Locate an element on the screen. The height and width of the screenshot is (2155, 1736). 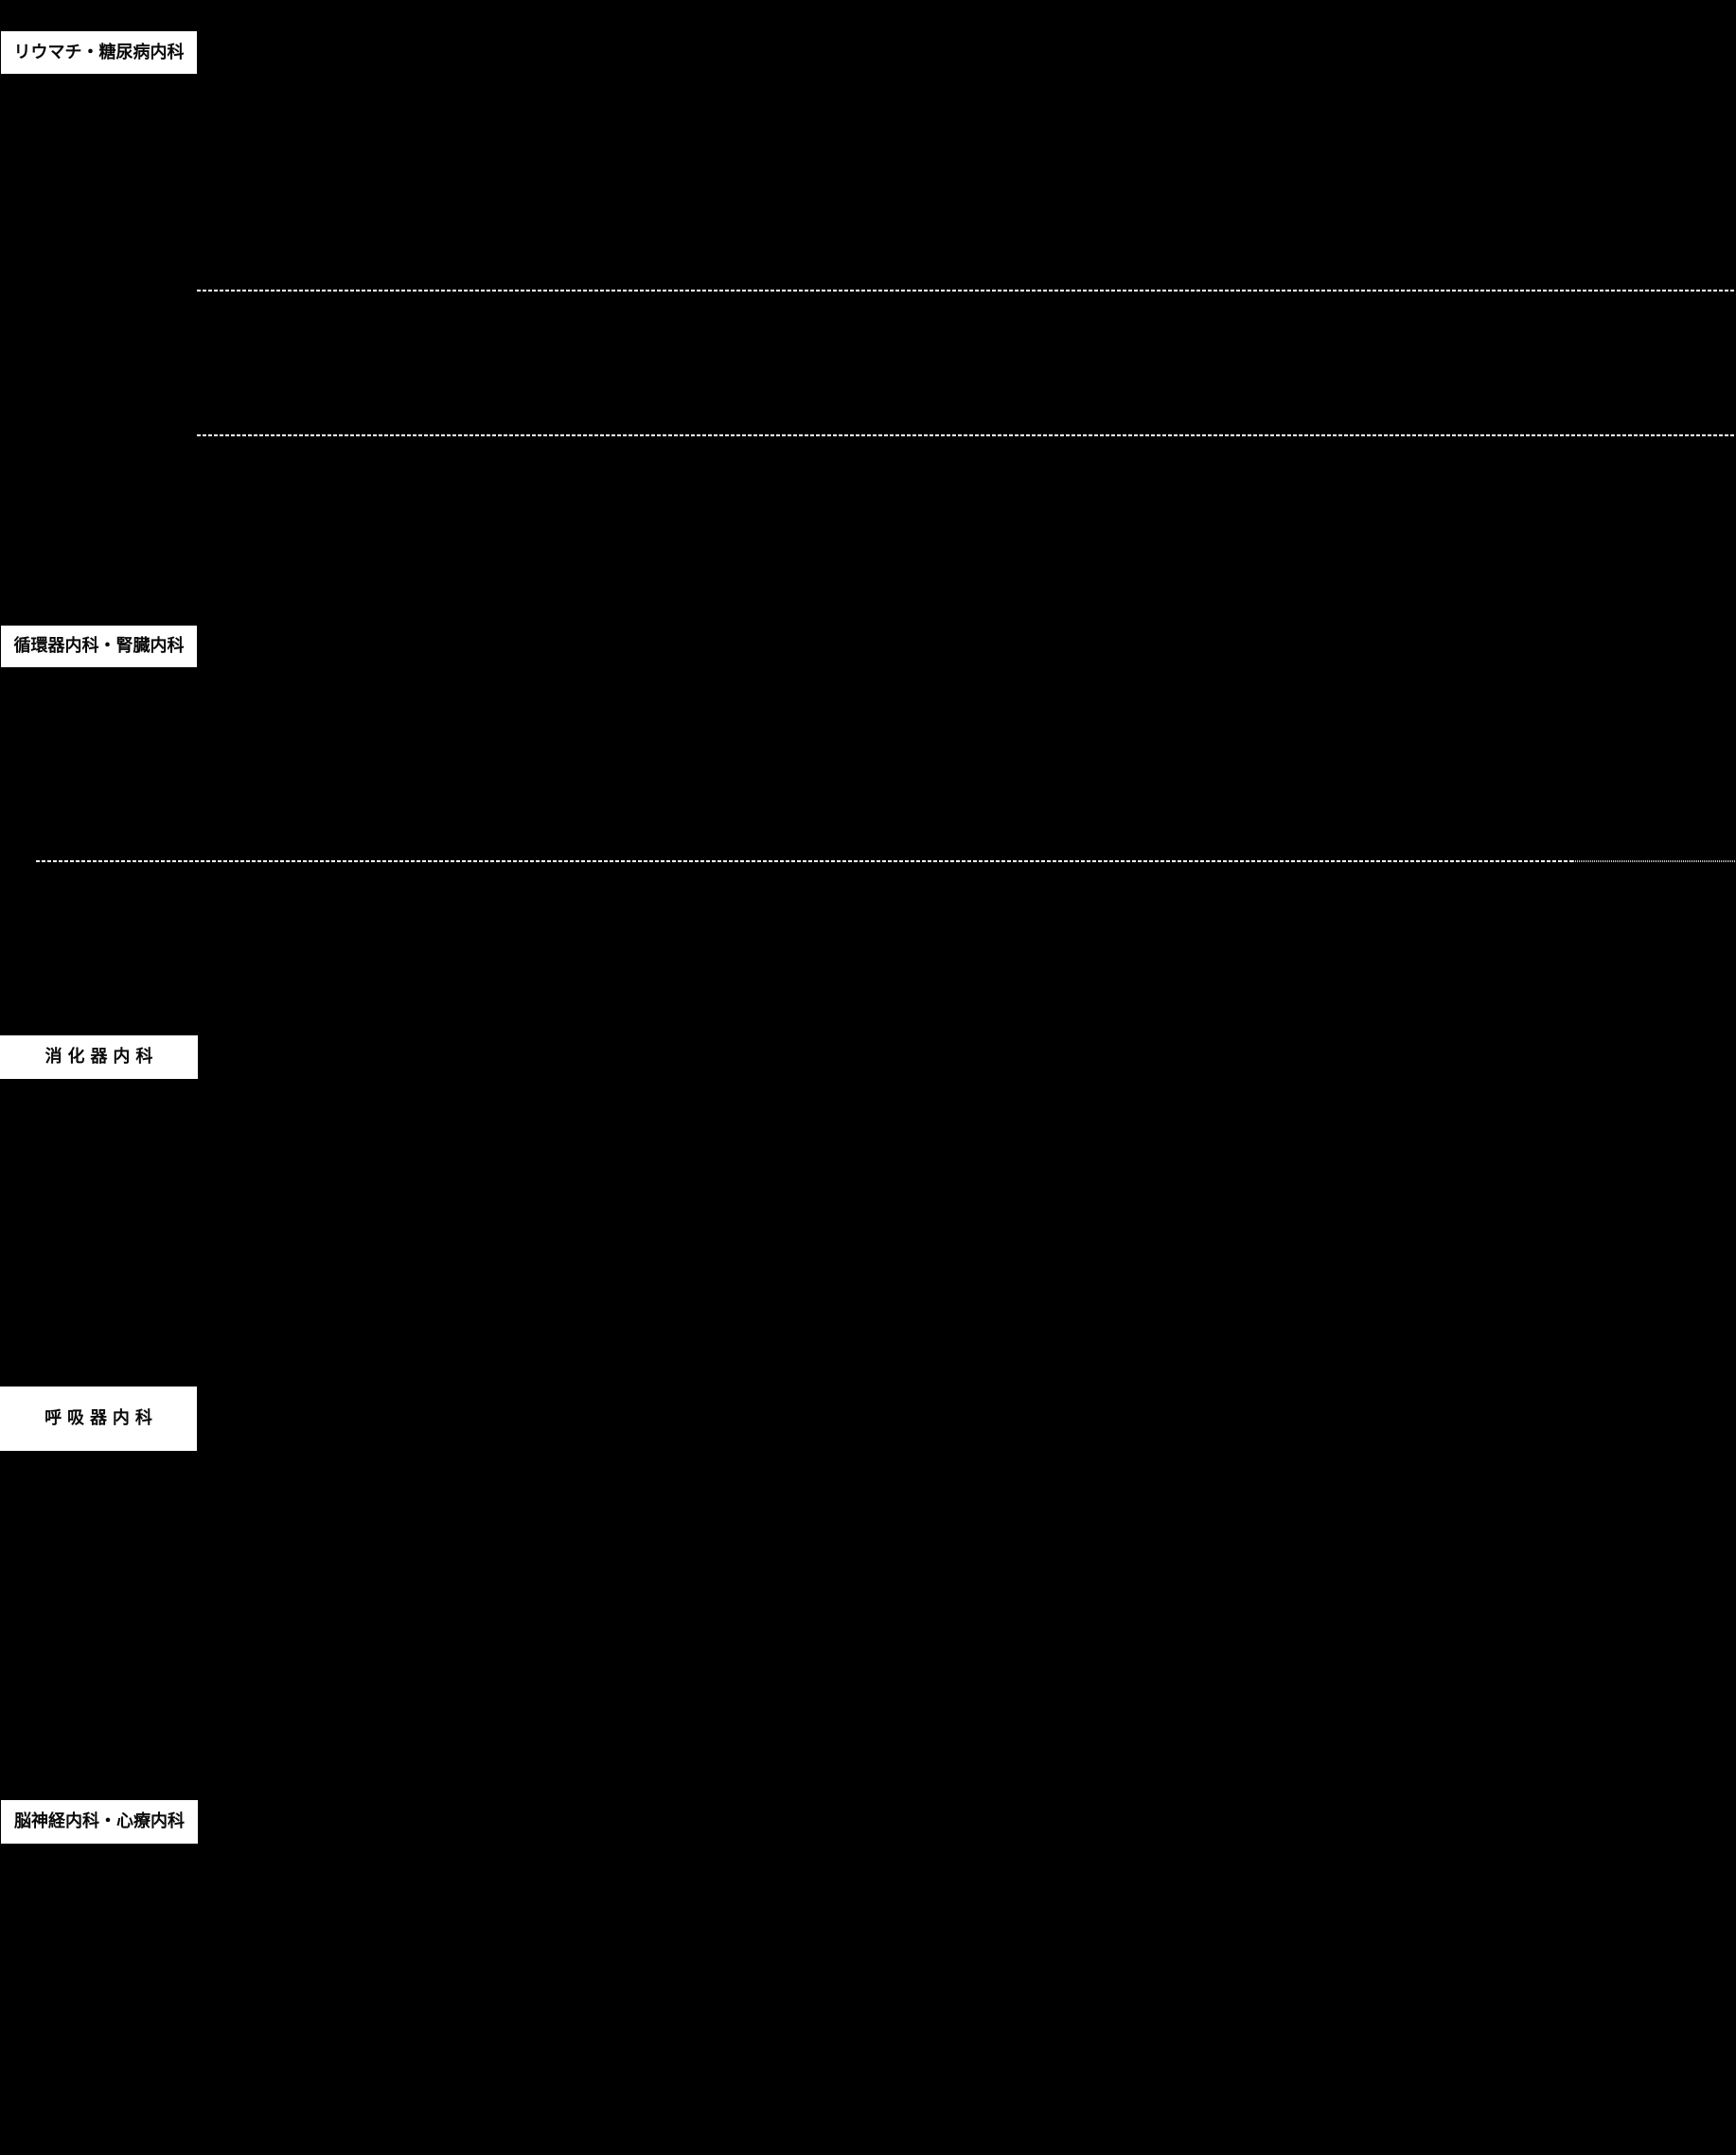
dept-label-text: 循環器内科・腎臓内科 is located at coordinates (99, 646).